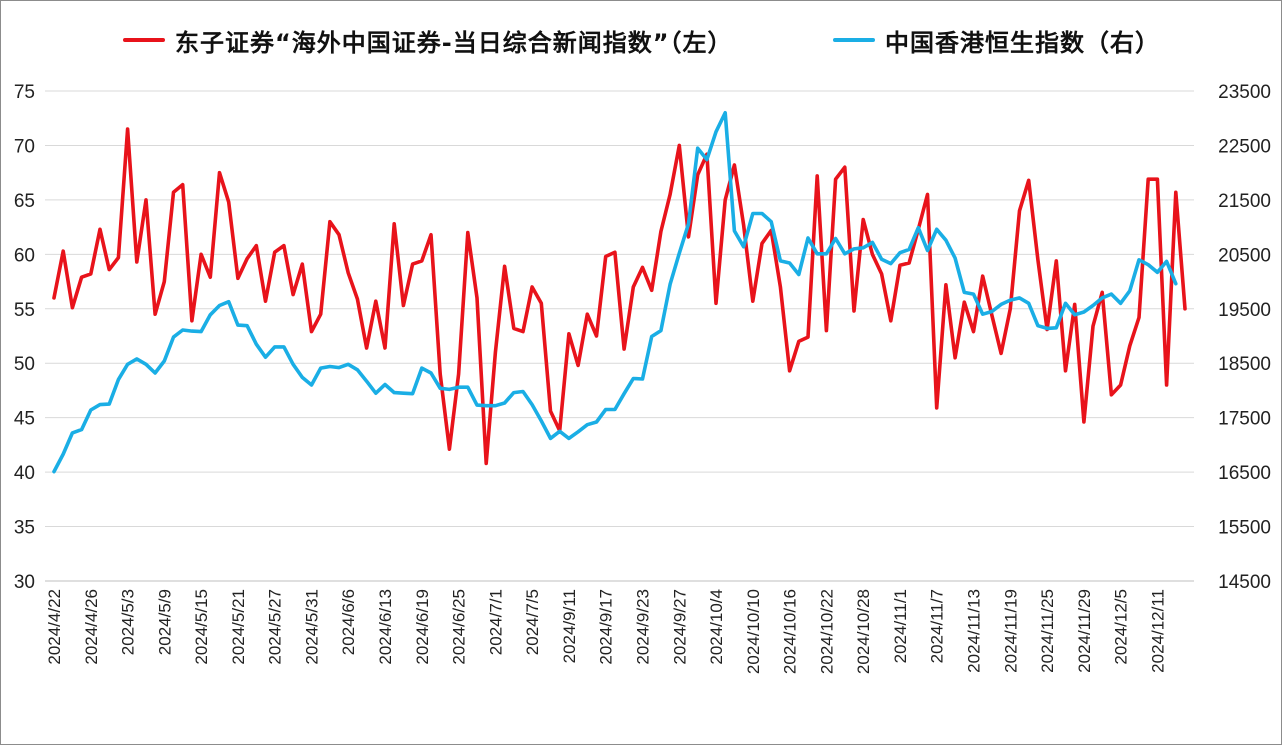 This screenshot has width=1282, height=745. I want to click on x-axis-tick-label: 2024/11/1, so click(900, 626).